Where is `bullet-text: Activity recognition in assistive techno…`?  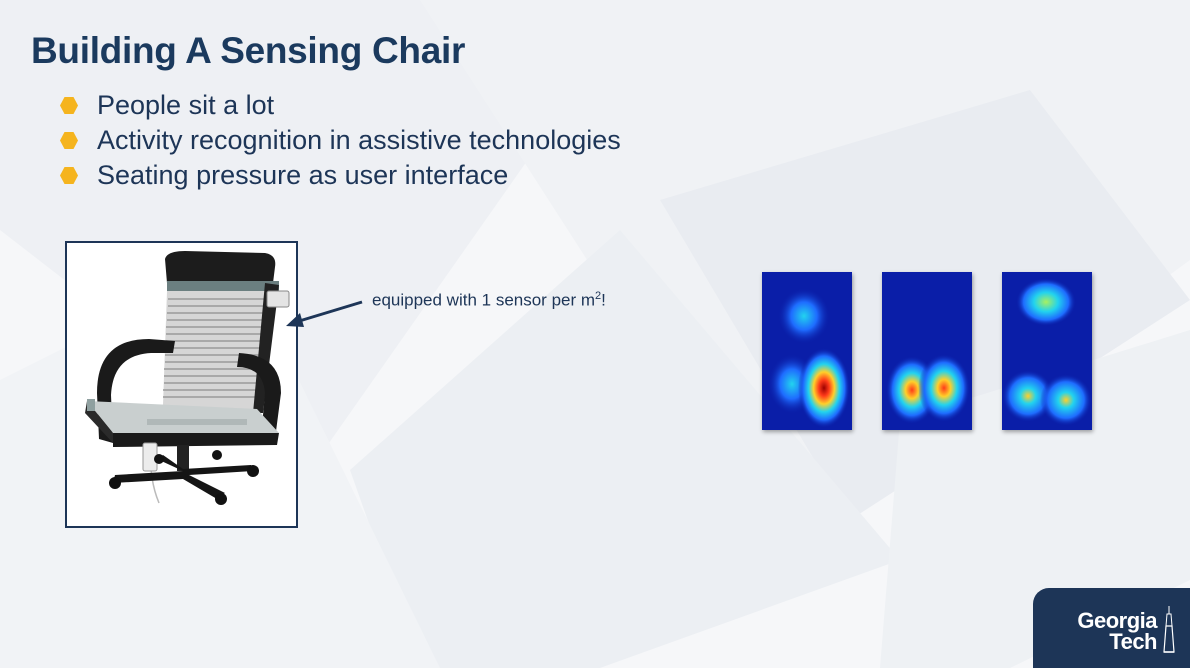
bullet-text: Activity recognition in assistive techno… is located at coordinates (359, 140).